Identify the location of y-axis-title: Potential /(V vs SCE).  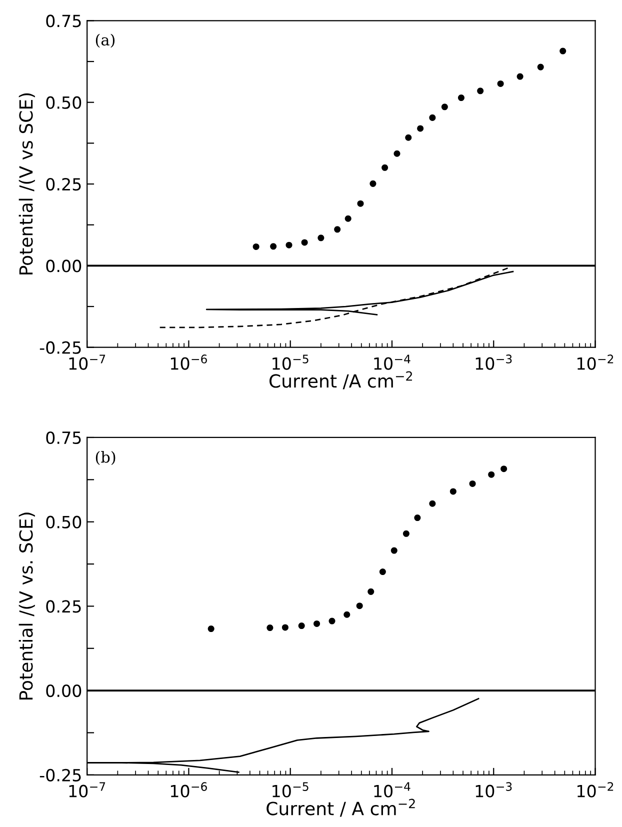
(26, 183).